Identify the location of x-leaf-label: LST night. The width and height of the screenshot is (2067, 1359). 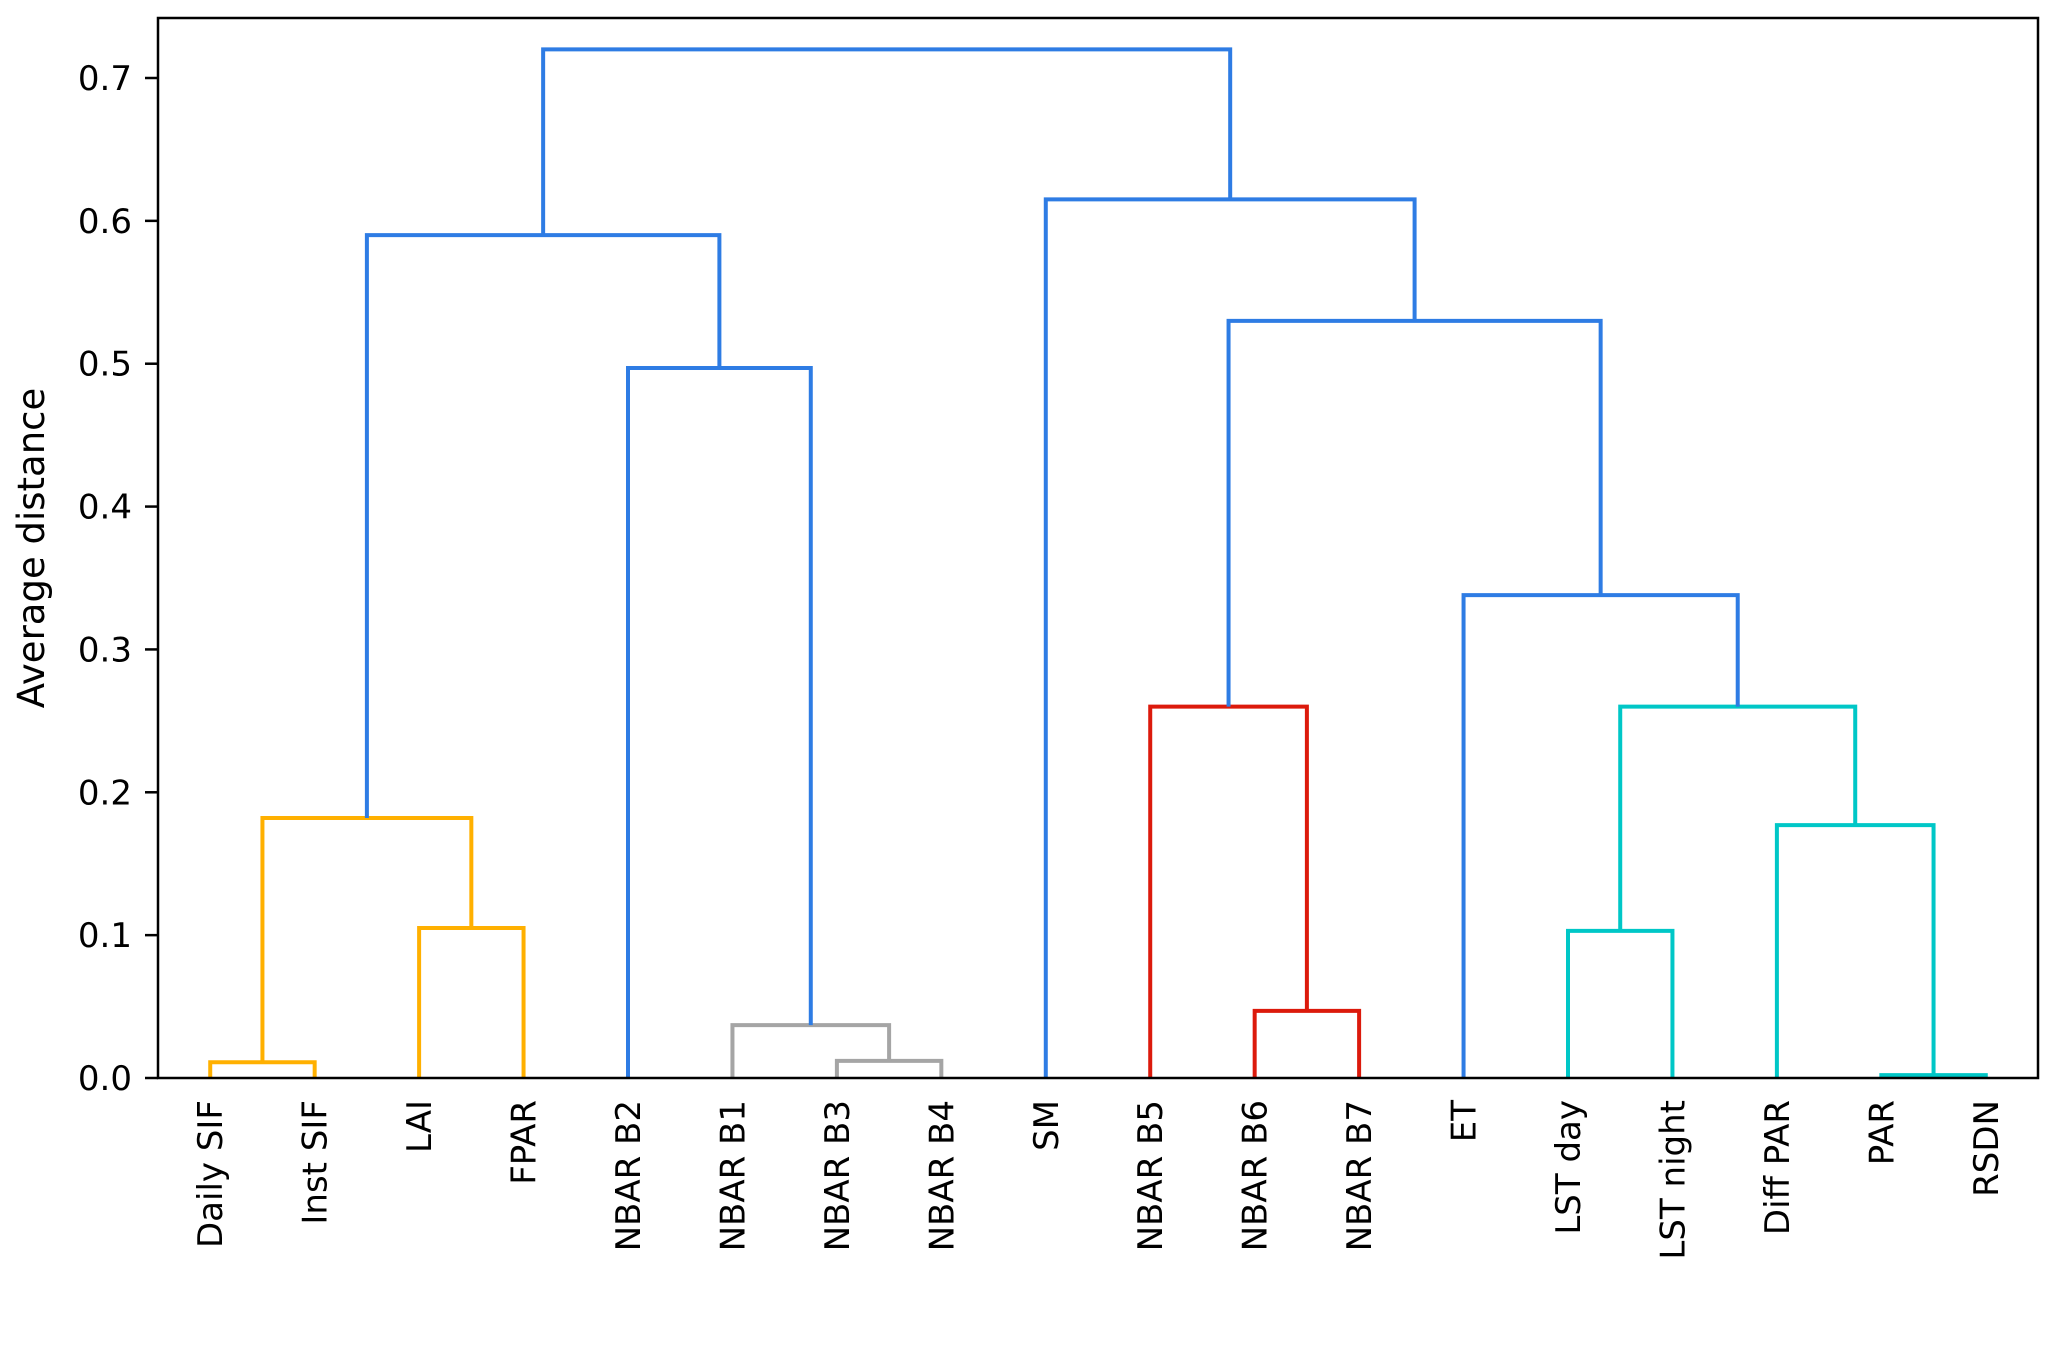
(1673, 1180).